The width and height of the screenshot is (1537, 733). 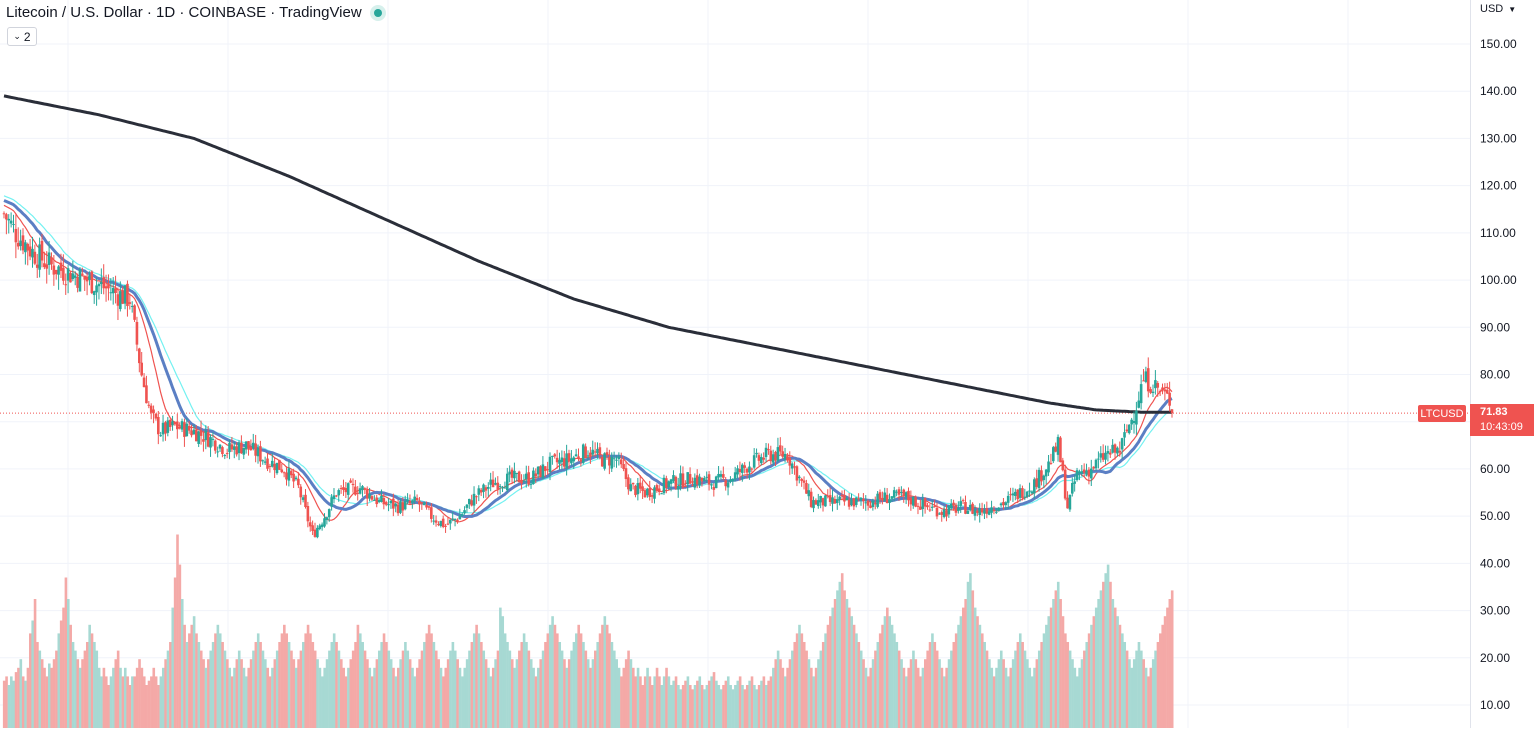 I want to click on currency-button: USD ▼, so click(x=1498, y=9).